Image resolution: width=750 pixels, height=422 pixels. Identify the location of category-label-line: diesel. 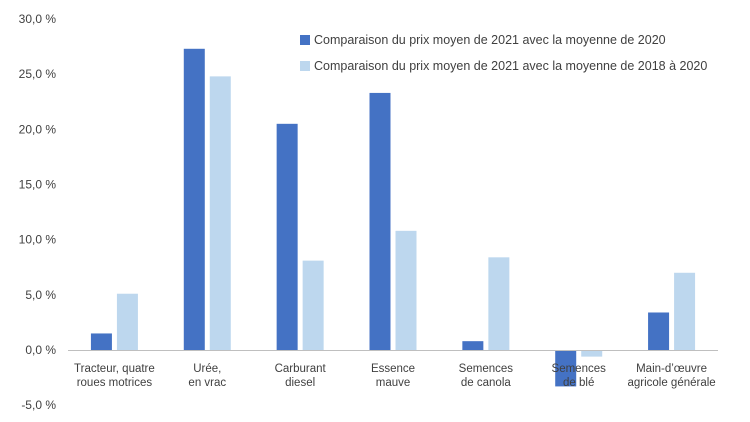
(300, 383).